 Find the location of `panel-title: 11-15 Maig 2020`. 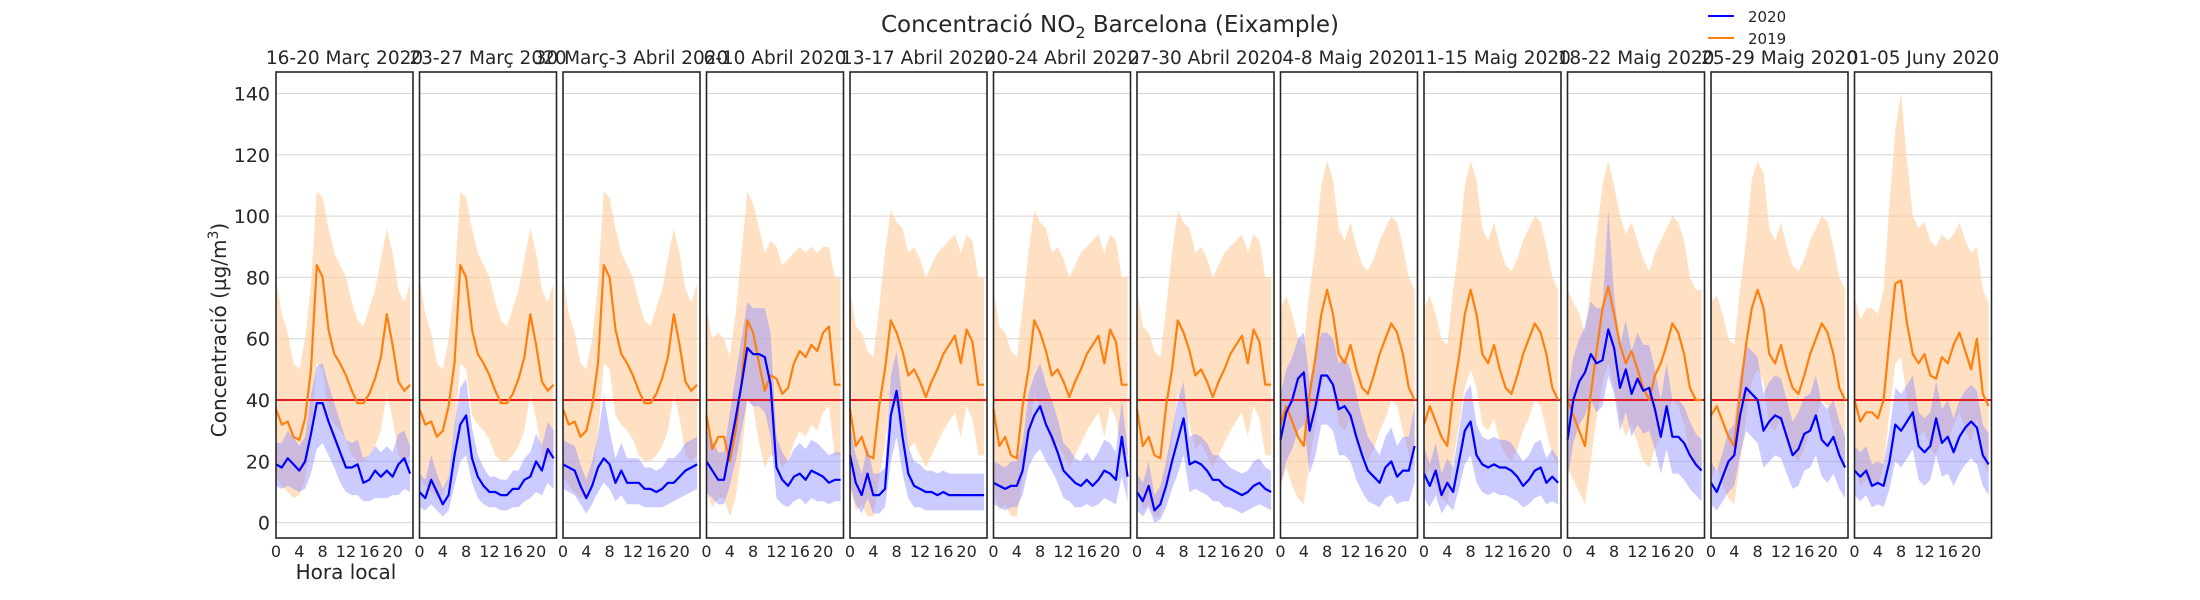

panel-title: 11-15 Maig 2020 is located at coordinates (1492, 58).